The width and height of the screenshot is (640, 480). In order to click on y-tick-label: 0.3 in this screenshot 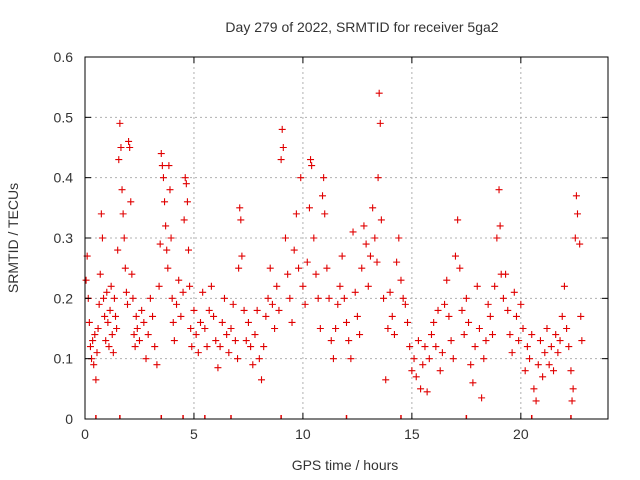, I will do `click(64, 238)`.